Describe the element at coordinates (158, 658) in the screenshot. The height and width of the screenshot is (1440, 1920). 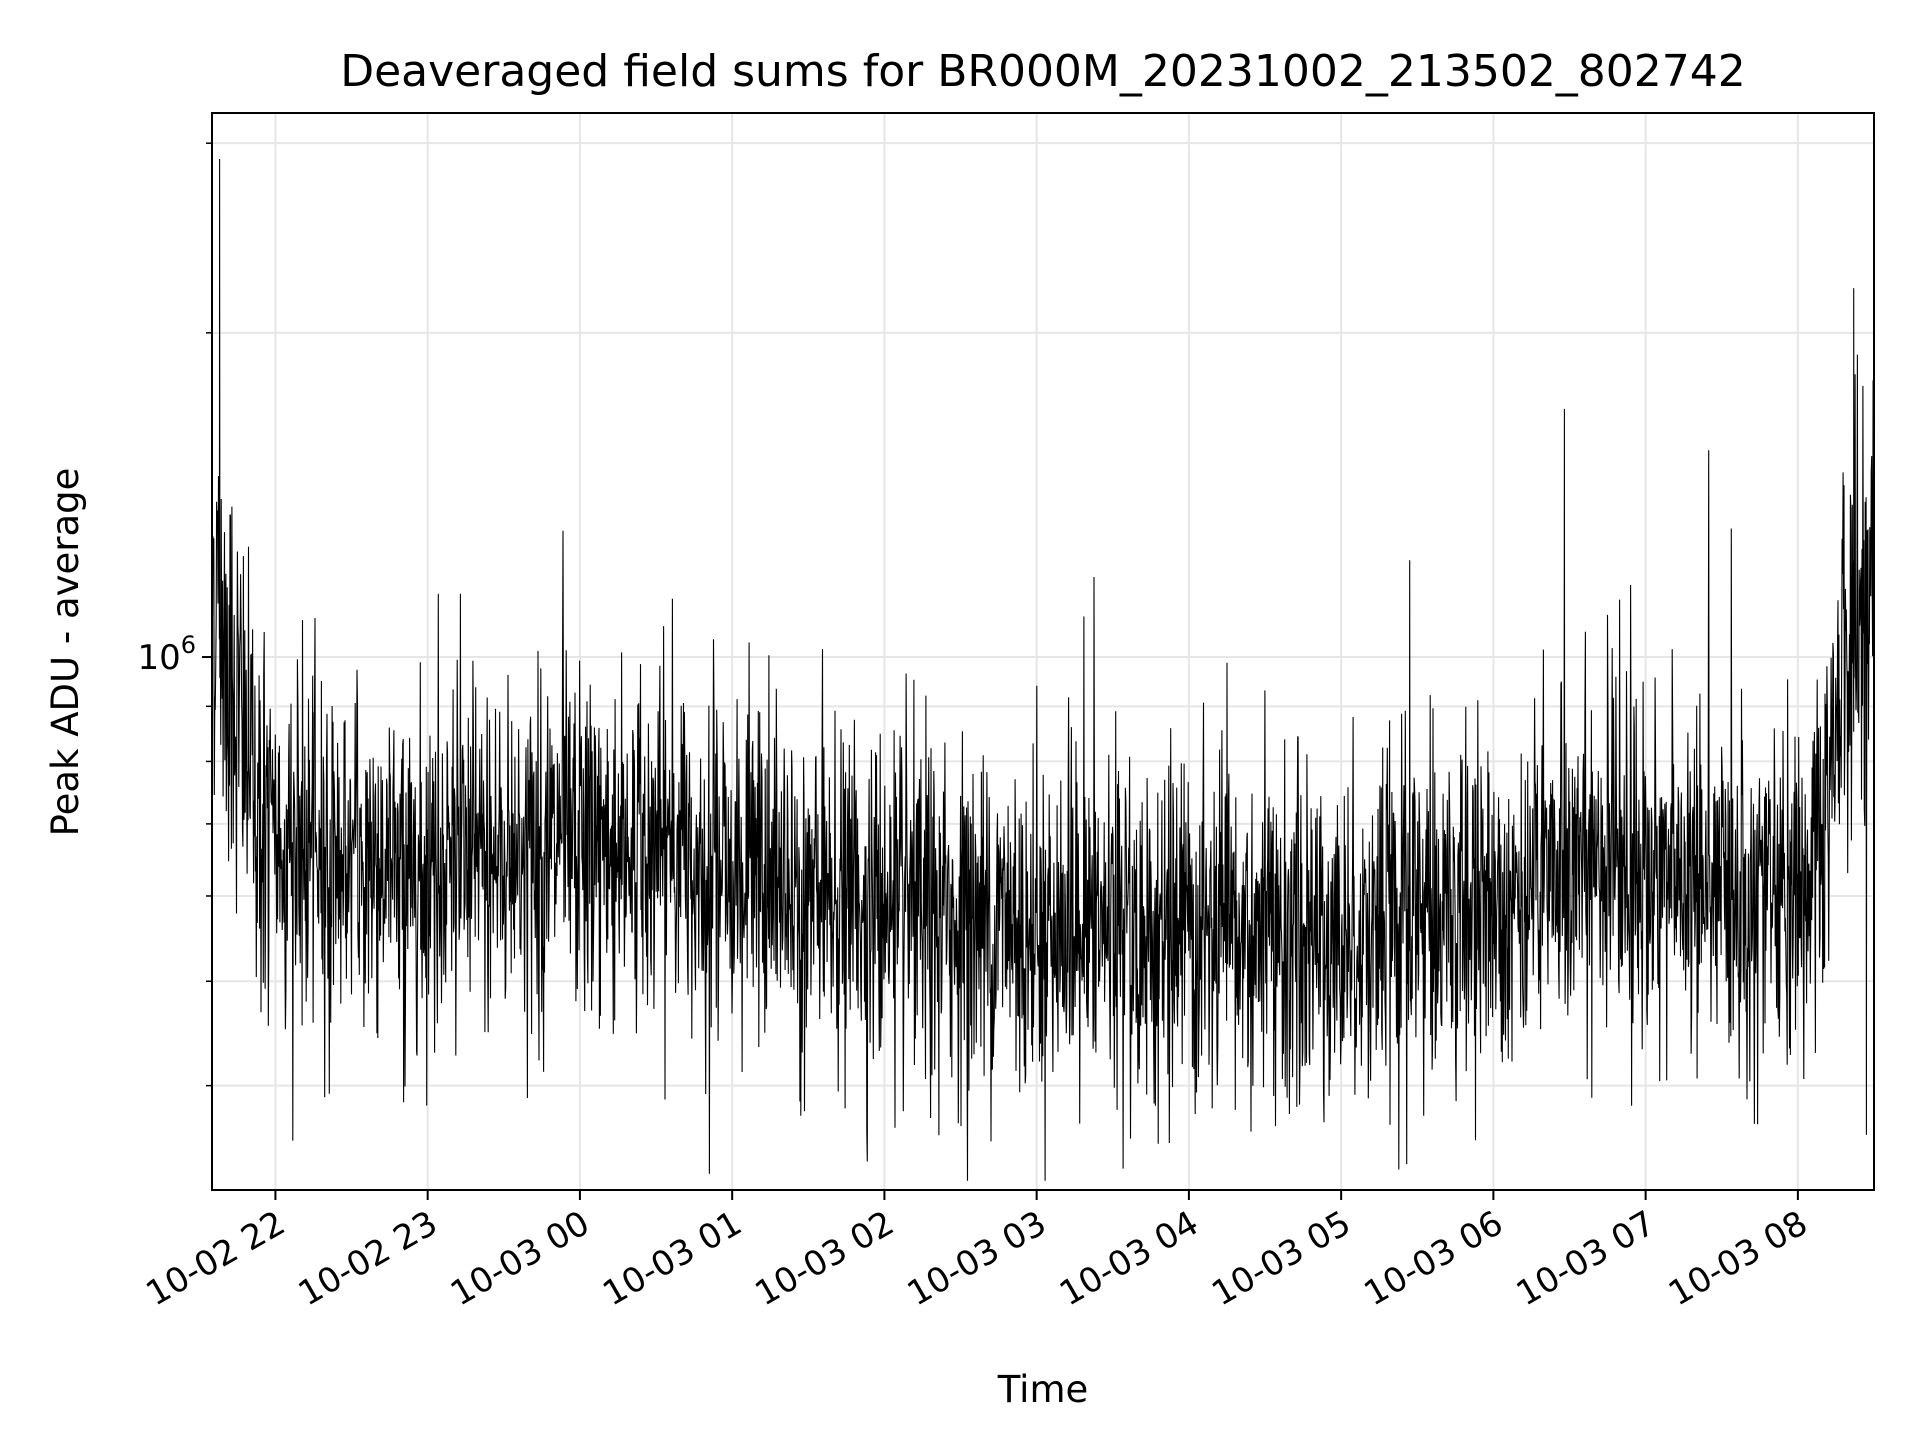
I see `y-tick-base: 10` at that location.